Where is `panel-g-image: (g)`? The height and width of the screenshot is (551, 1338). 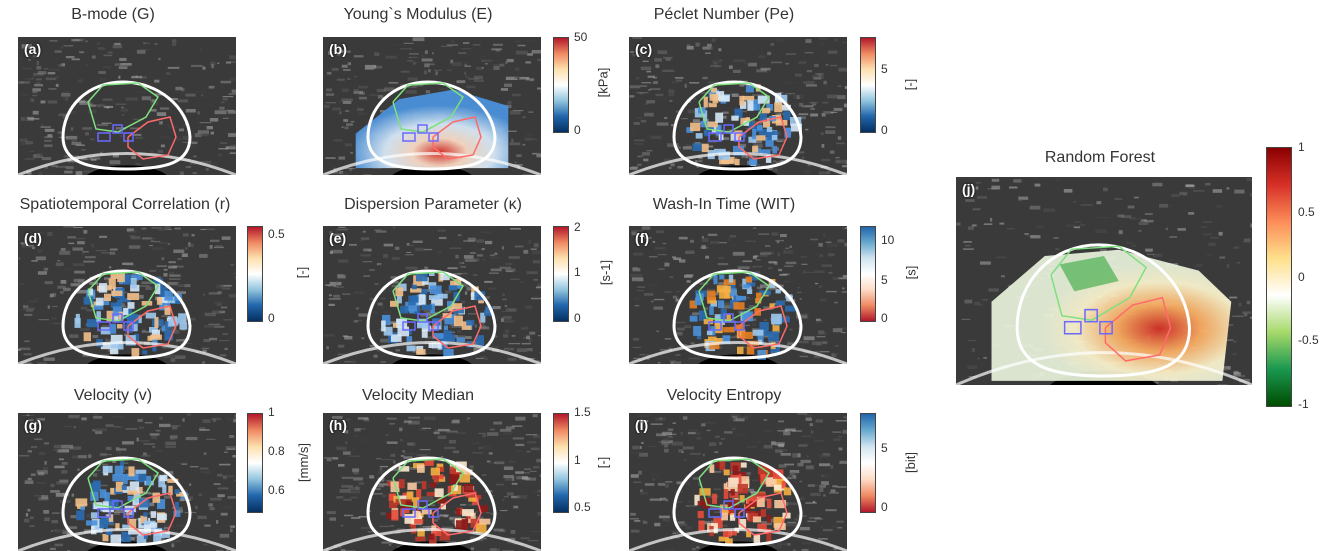 panel-g-image: (g) is located at coordinates (127, 482).